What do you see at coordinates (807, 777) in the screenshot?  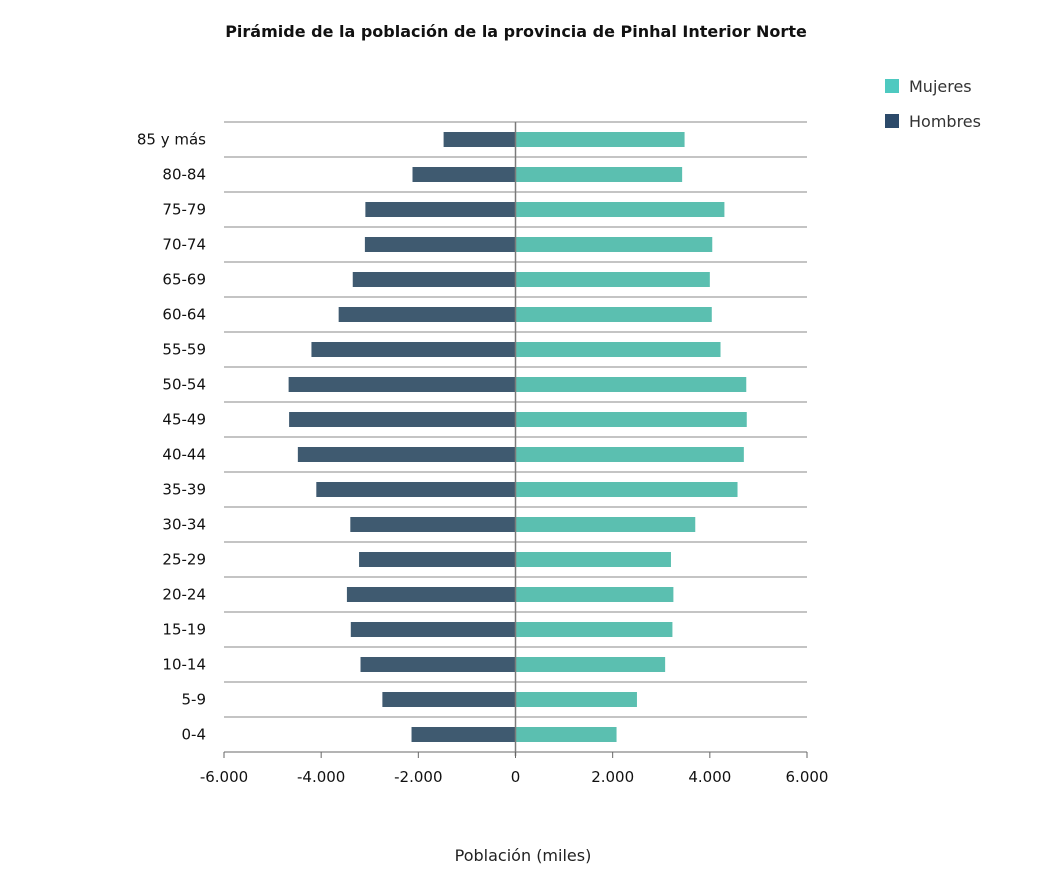 I see `x-tick-label: 6.000` at bounding box center [807, 777].